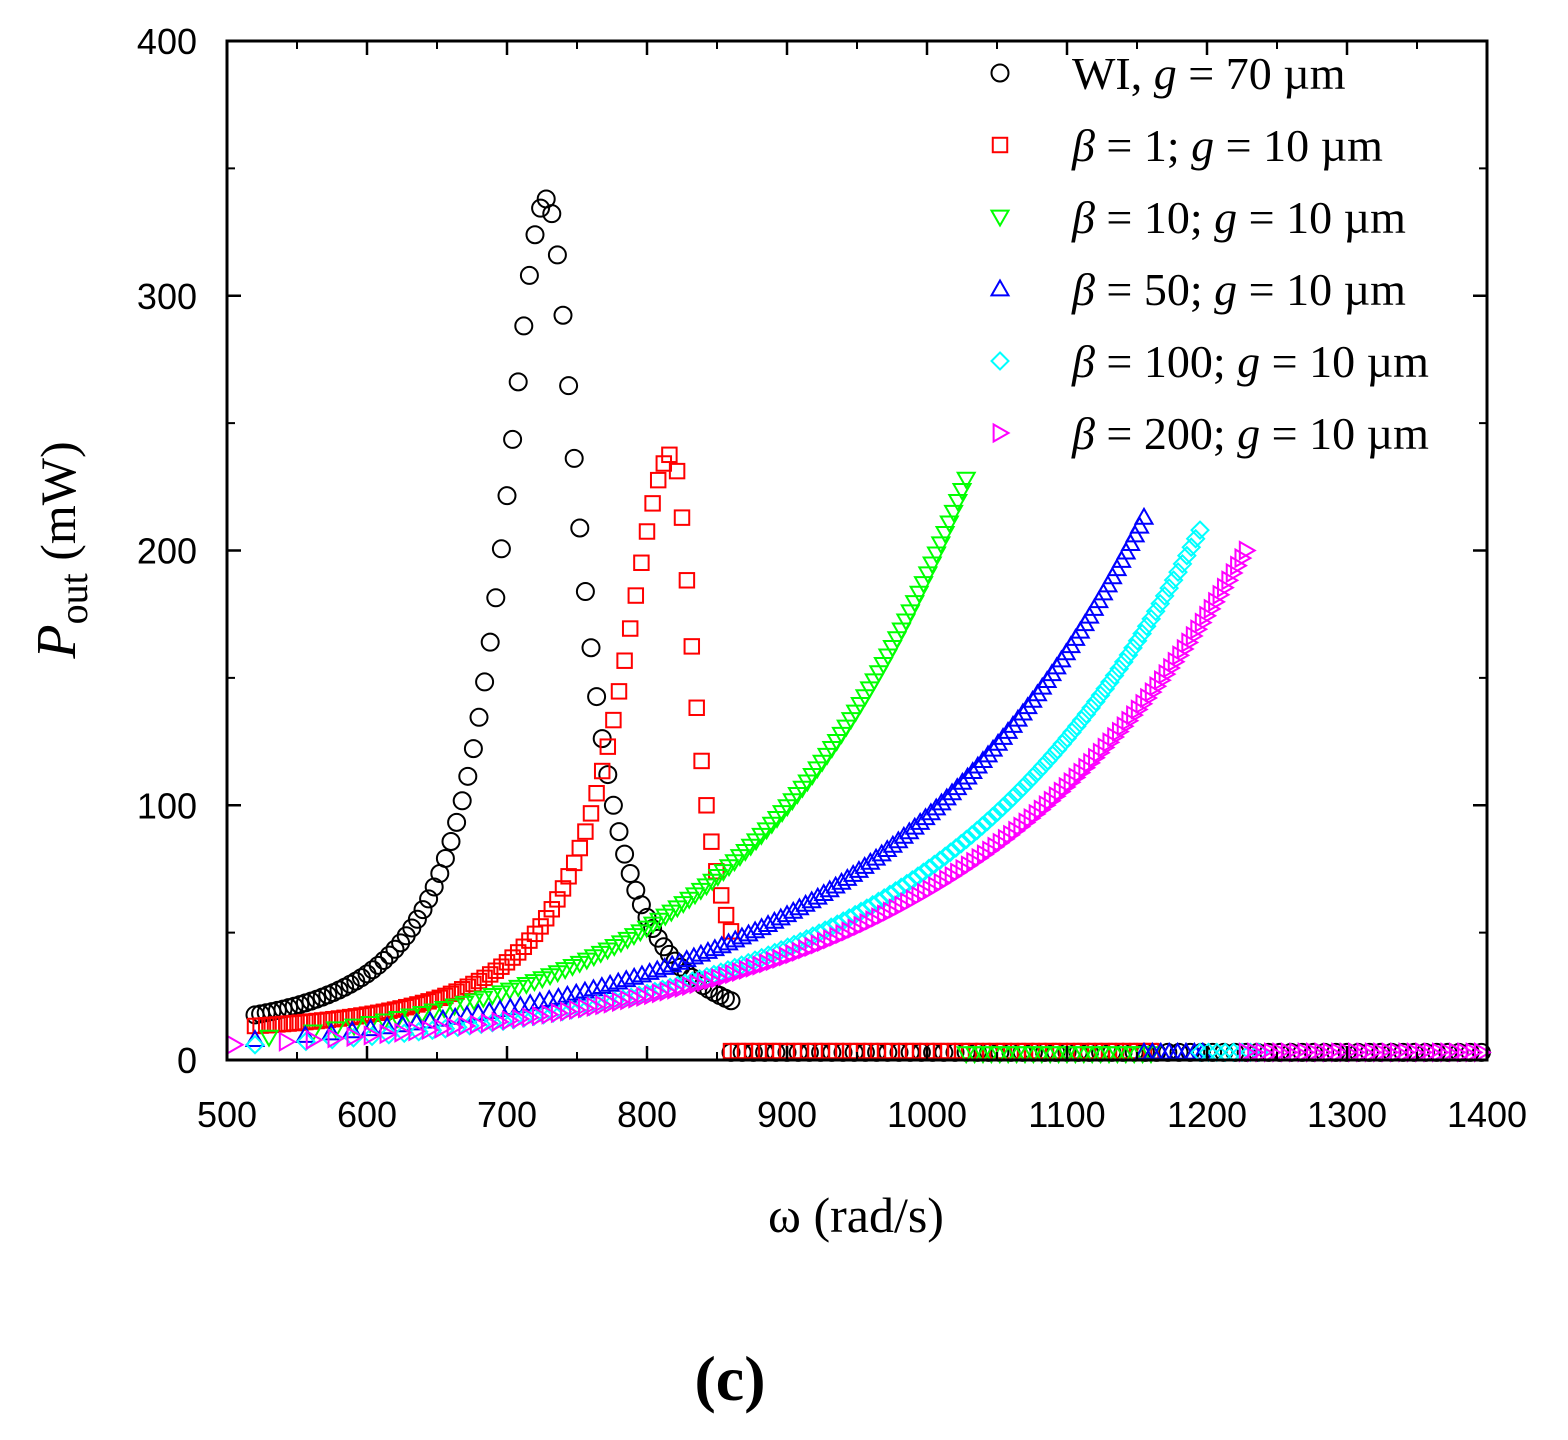 This screenshot has width=1568, height=1440. I want to click on x-tick-label: 1200, so click(1207, 1114).